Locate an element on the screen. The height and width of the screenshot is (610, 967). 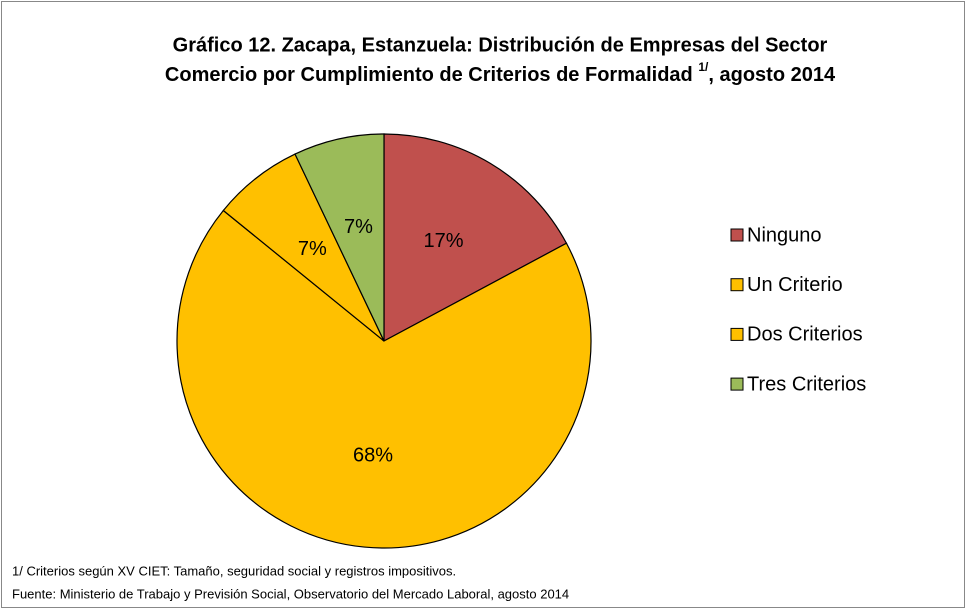
legend-label: Ninguno is located at coordinates (784, 235).